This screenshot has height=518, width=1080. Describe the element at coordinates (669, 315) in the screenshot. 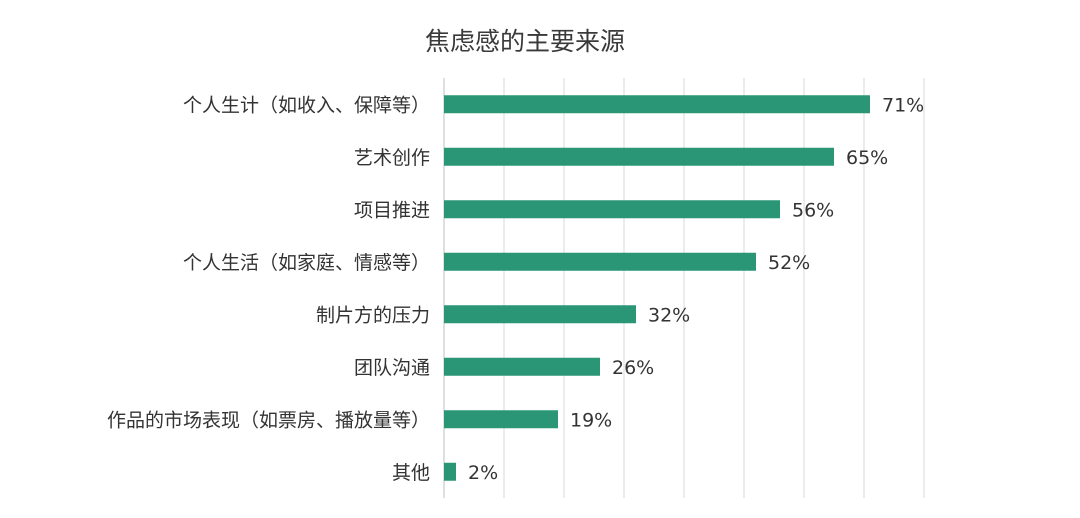

I see `value-label: 32%` at that location.